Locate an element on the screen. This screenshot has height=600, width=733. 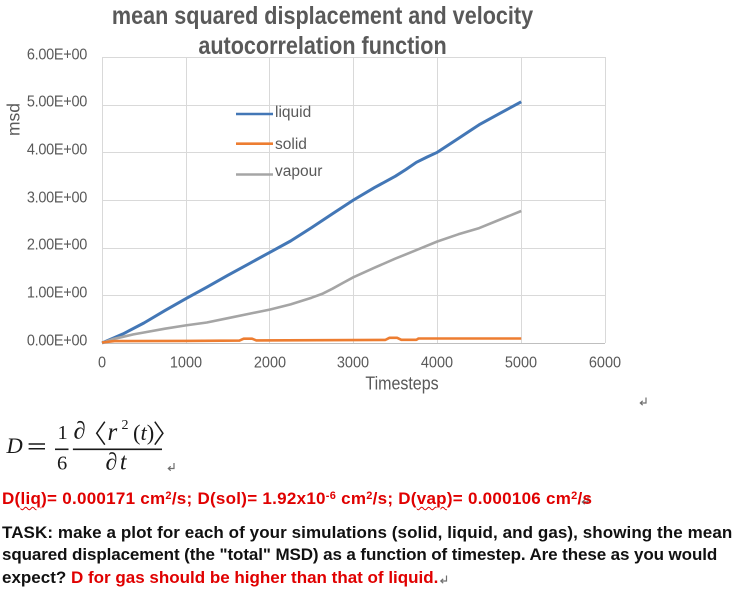
svg-text:∂t: ∂ t is located at coordinates (117, 462).